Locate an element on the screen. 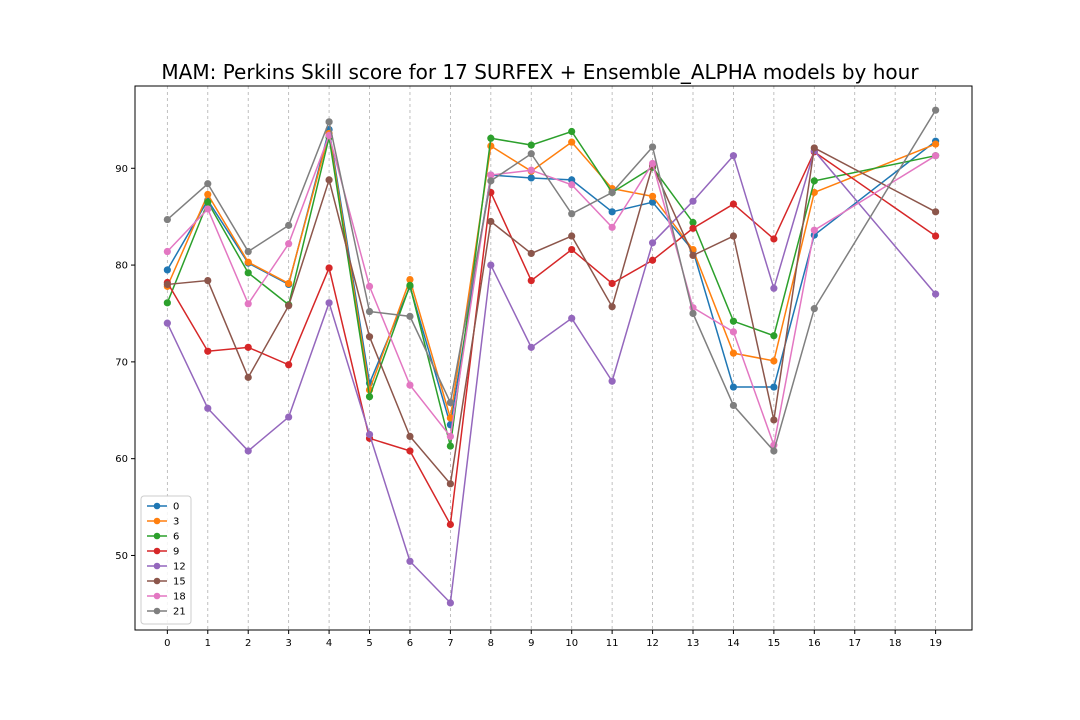 The height and width of the screenshot is (720, 1080). x-tick-label: 16 is located at coordinates (814, 643).